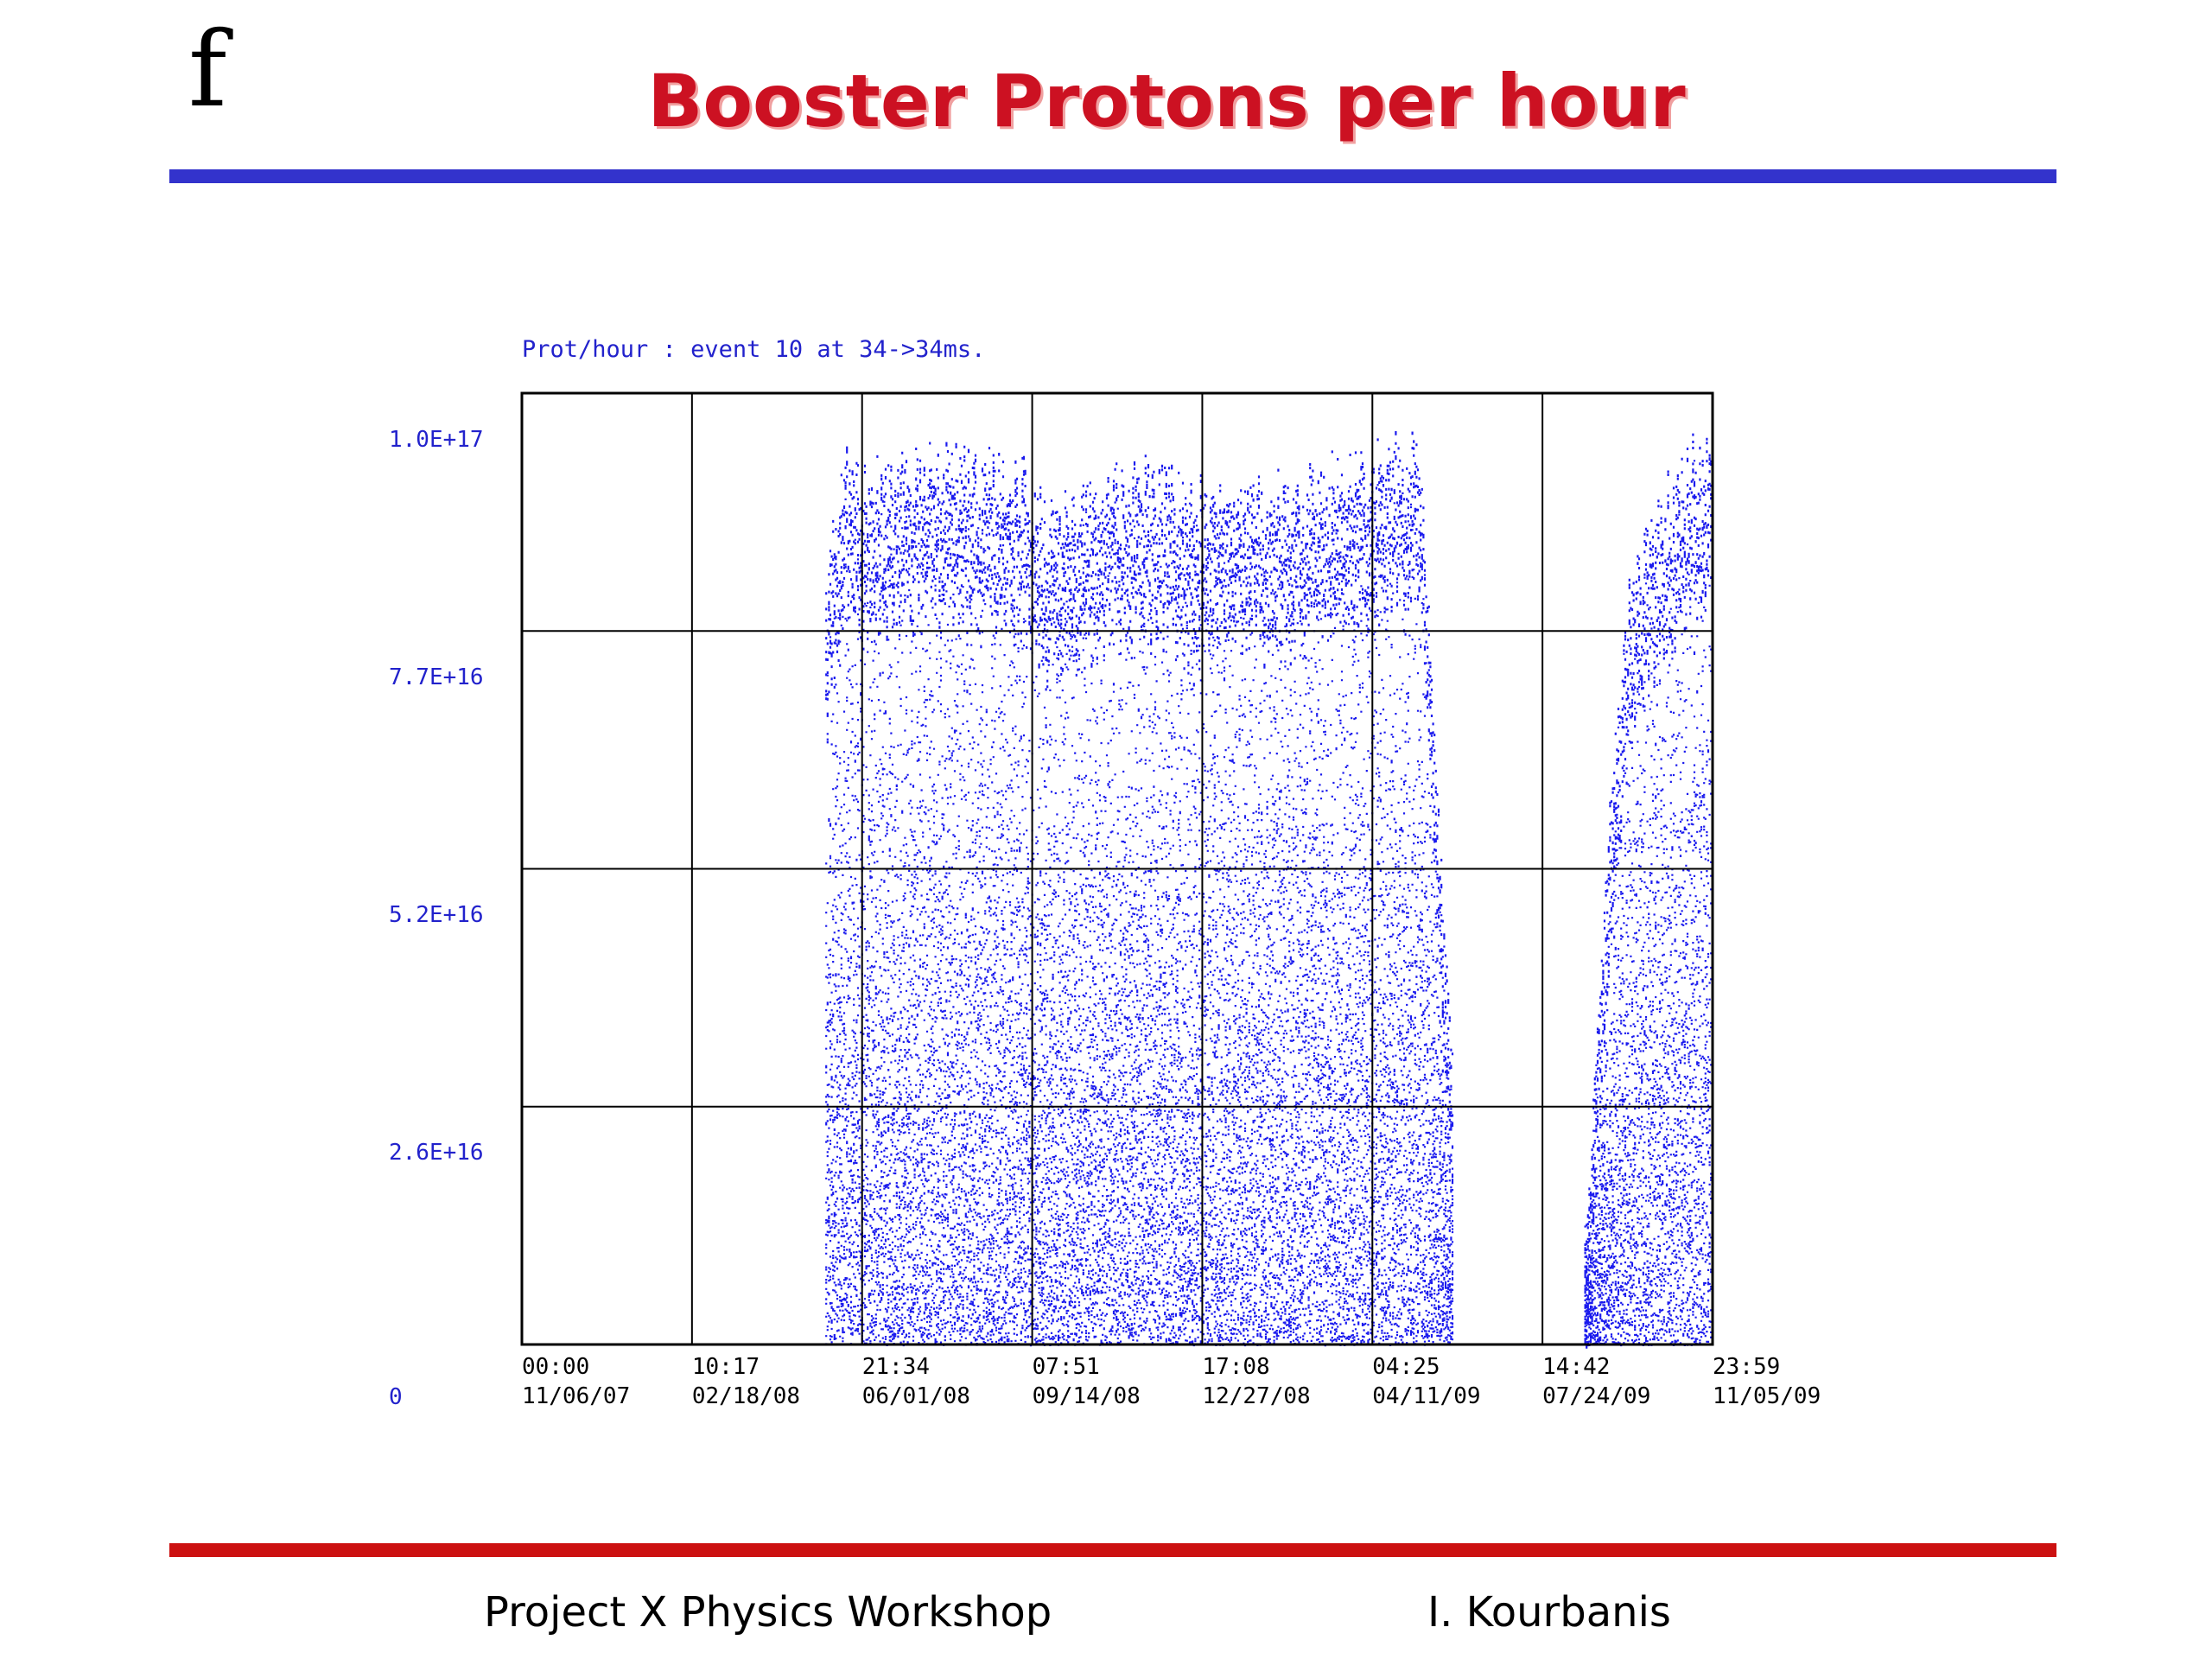  What do you see at coordinates (896, 1367) in the screenshot?
I see `x-tick-time: 21:34` at bounding box center [896, 1367].